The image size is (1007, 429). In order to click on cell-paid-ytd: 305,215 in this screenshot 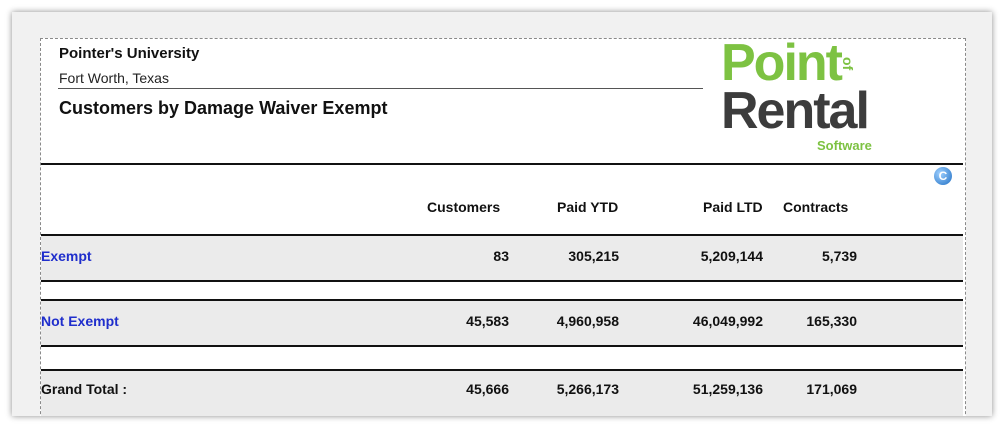, I will do `click(593, 256)`.